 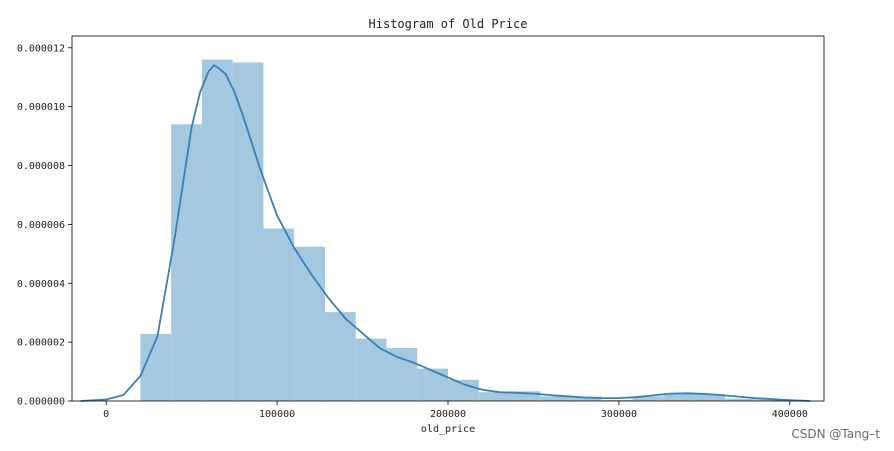 I want to click on y-tick-label: 0.000006, so click(x=41, y=225).